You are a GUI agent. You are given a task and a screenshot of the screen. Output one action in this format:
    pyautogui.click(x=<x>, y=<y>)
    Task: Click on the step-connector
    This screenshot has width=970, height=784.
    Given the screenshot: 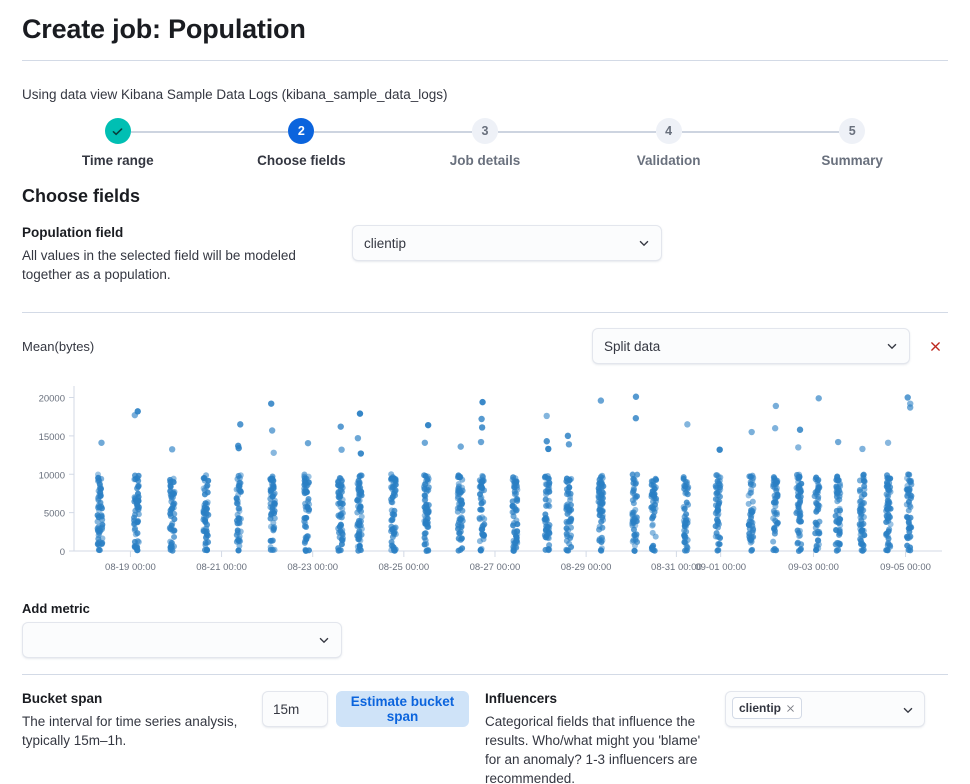 What is the action you would take?
    pyautogui.click(x=209, y=132)
    